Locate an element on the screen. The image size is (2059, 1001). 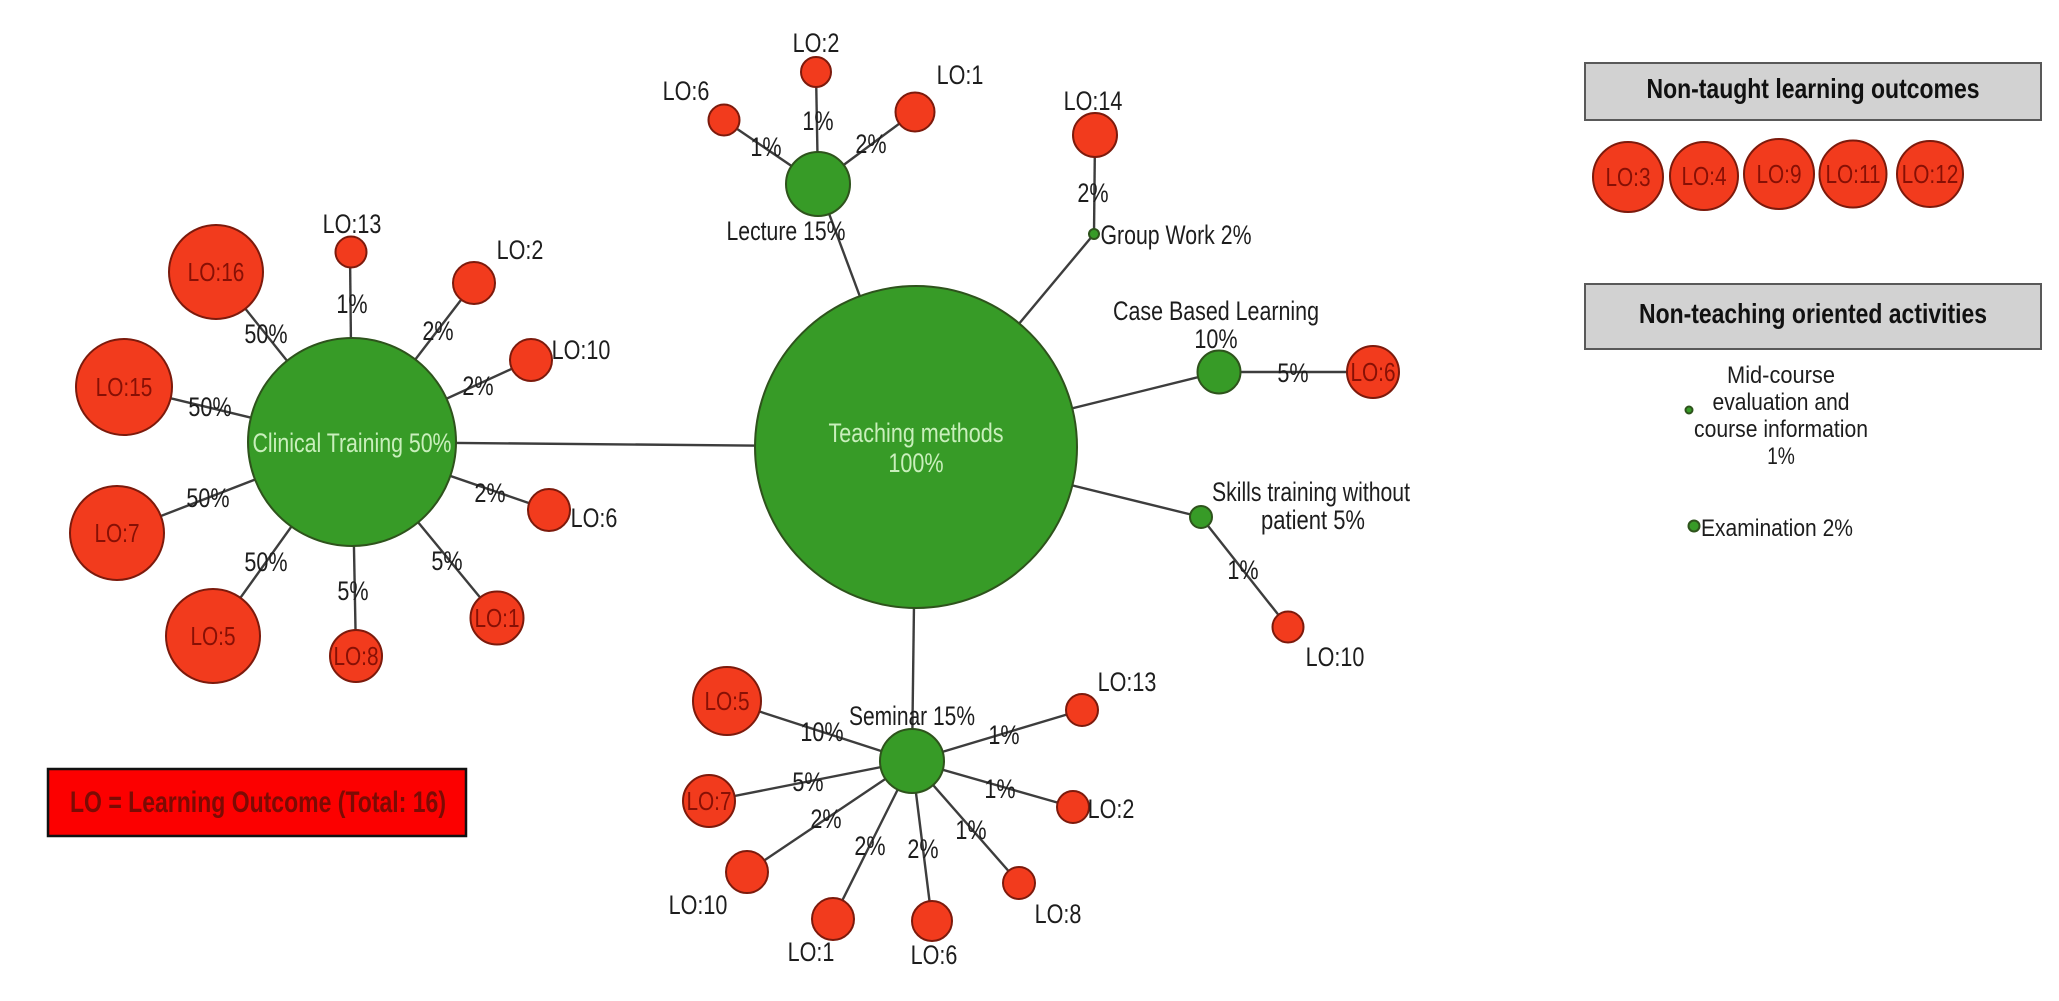
svg-text: LO:16 is located at coordinates (216, 272).